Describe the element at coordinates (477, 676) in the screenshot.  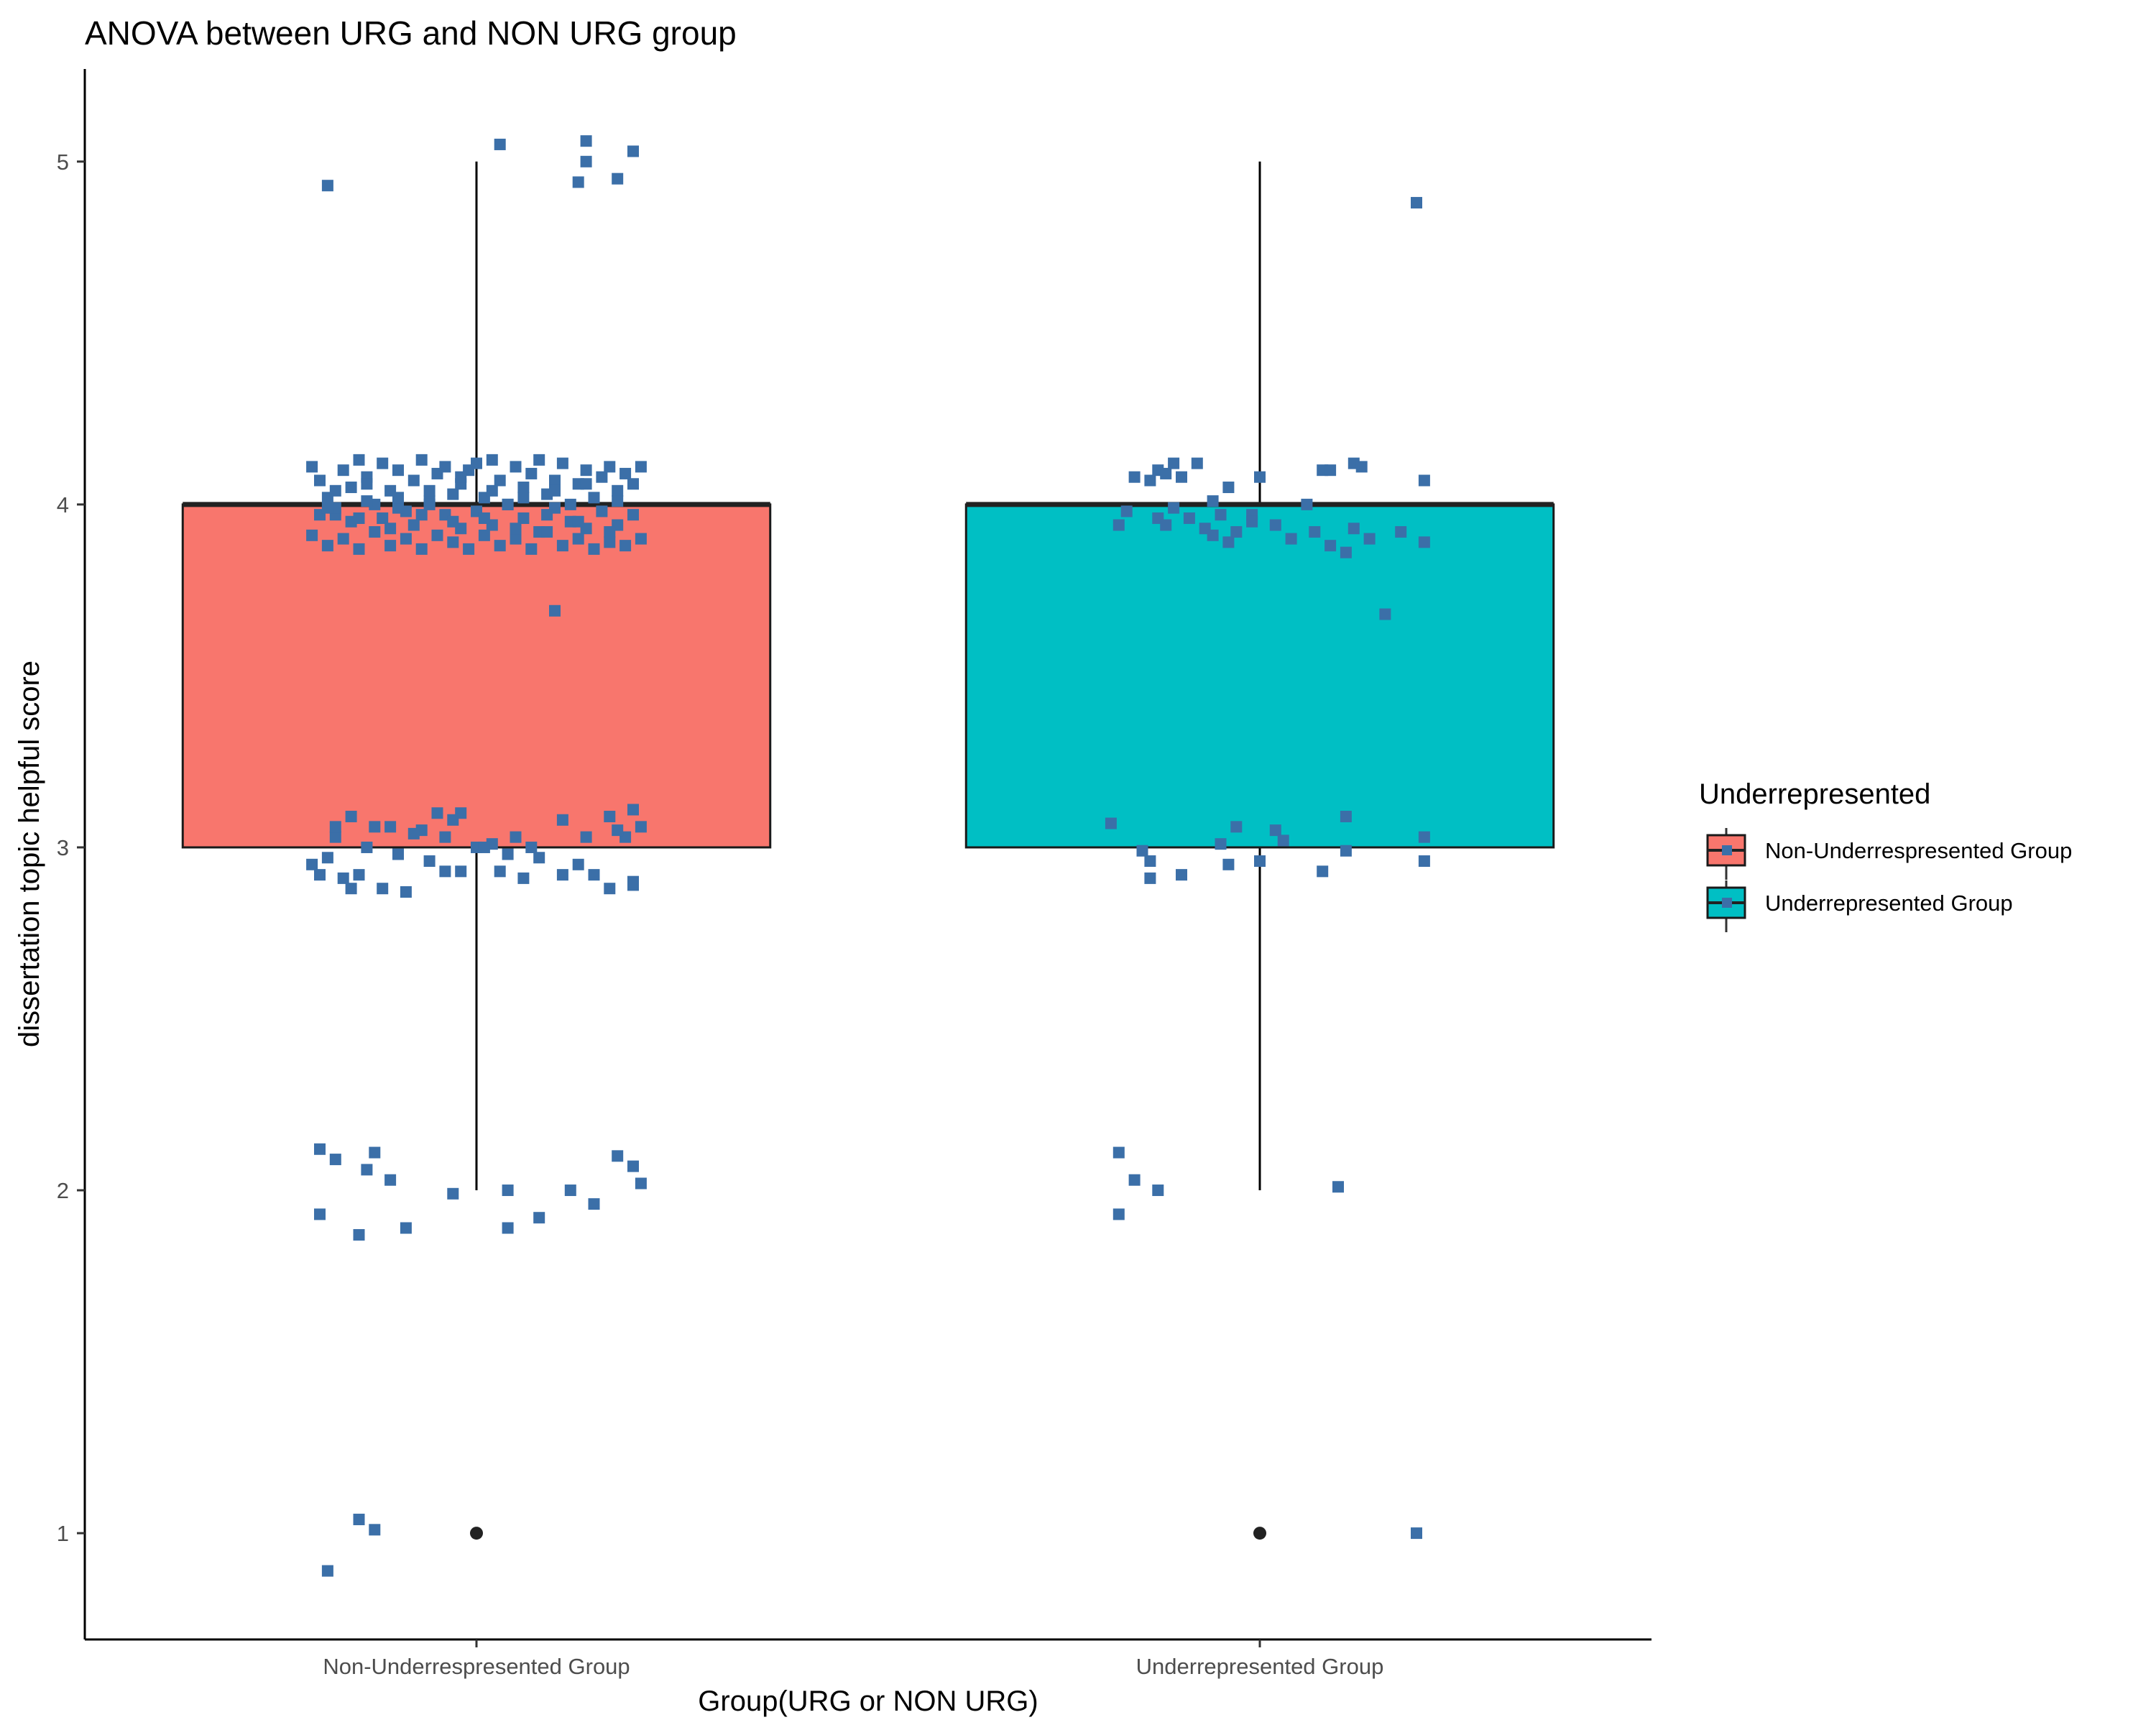
I see `box-non-urg` at that location.